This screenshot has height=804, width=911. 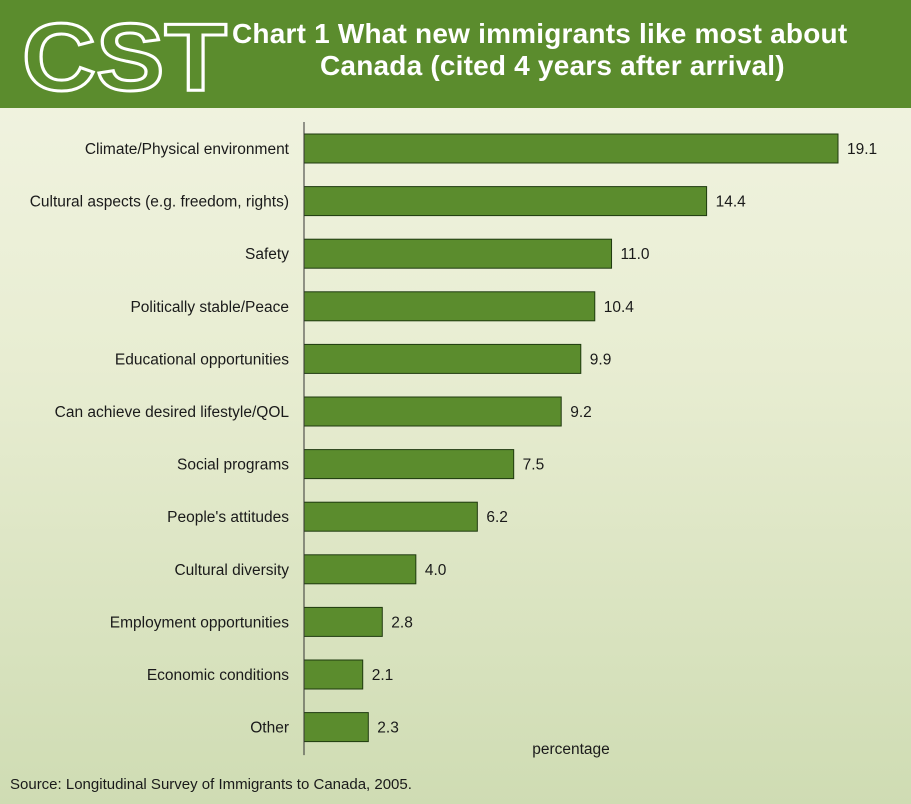 What do you see at coordinates (388, 728) in the screenshot?
I see `value-label: 2.3` at bounding box center [388, 728].